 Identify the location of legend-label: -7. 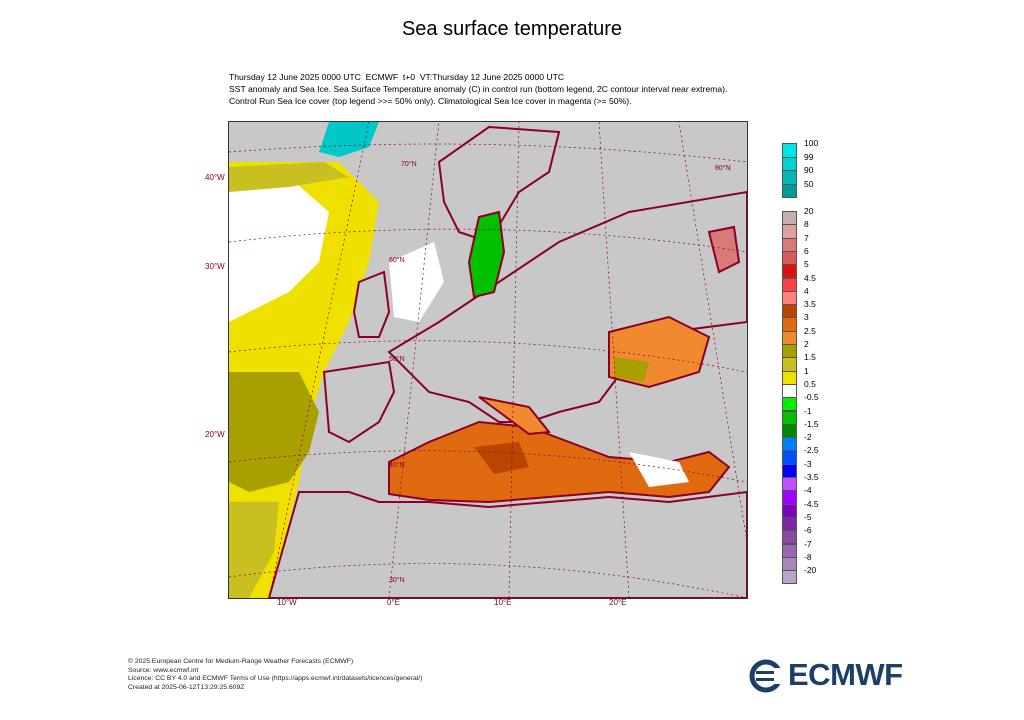
(808, 543).